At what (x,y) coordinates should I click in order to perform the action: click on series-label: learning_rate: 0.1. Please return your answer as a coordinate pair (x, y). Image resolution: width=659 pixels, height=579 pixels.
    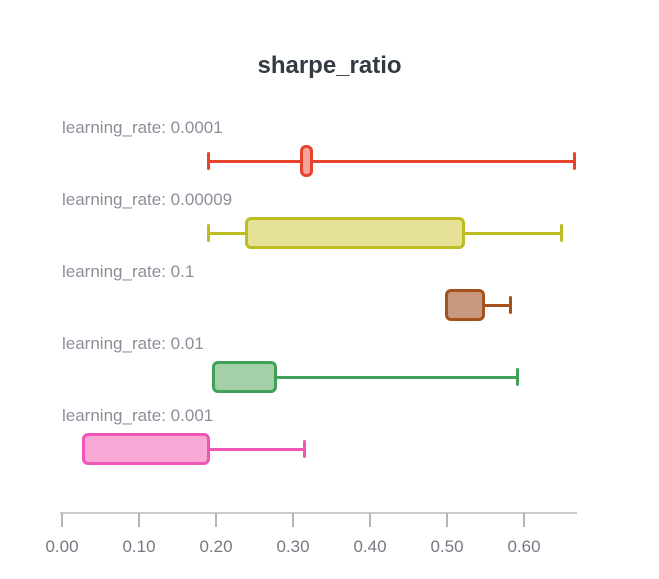
    Looking at the image, I should click on (128, 271).